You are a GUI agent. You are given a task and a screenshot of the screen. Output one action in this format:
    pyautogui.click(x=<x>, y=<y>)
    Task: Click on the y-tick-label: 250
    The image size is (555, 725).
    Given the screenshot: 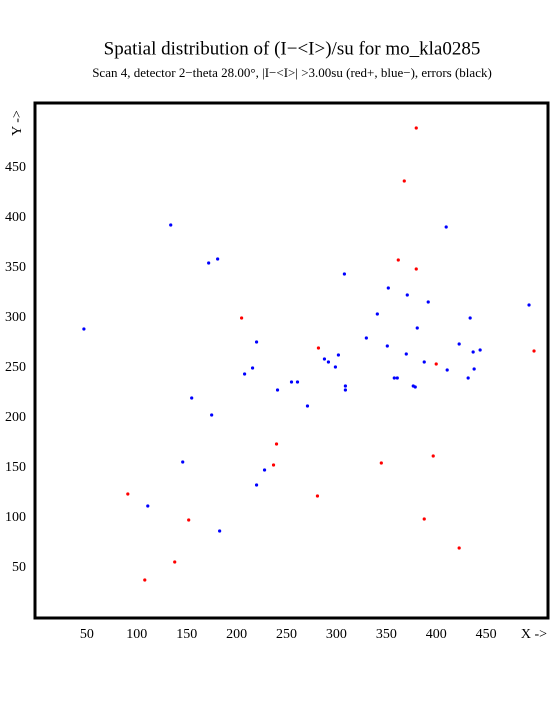 What is the action you would take?
    pyautogui.click(x=15, y=367)
    